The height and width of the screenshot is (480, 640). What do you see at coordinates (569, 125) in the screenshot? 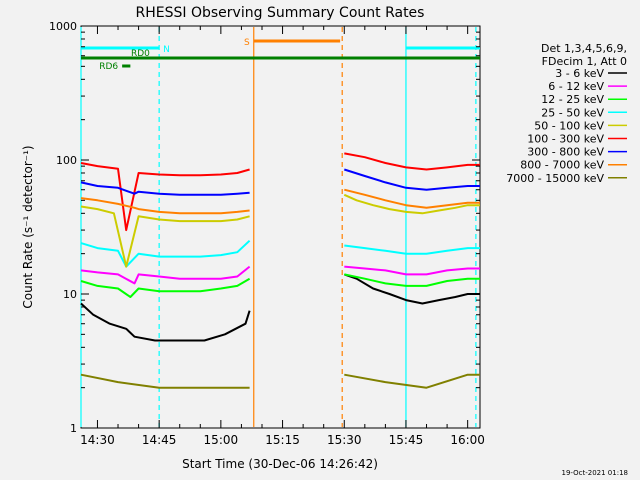
I see `legend-entry-label: 50 - 100 keV` at bounding box center [569, 125].